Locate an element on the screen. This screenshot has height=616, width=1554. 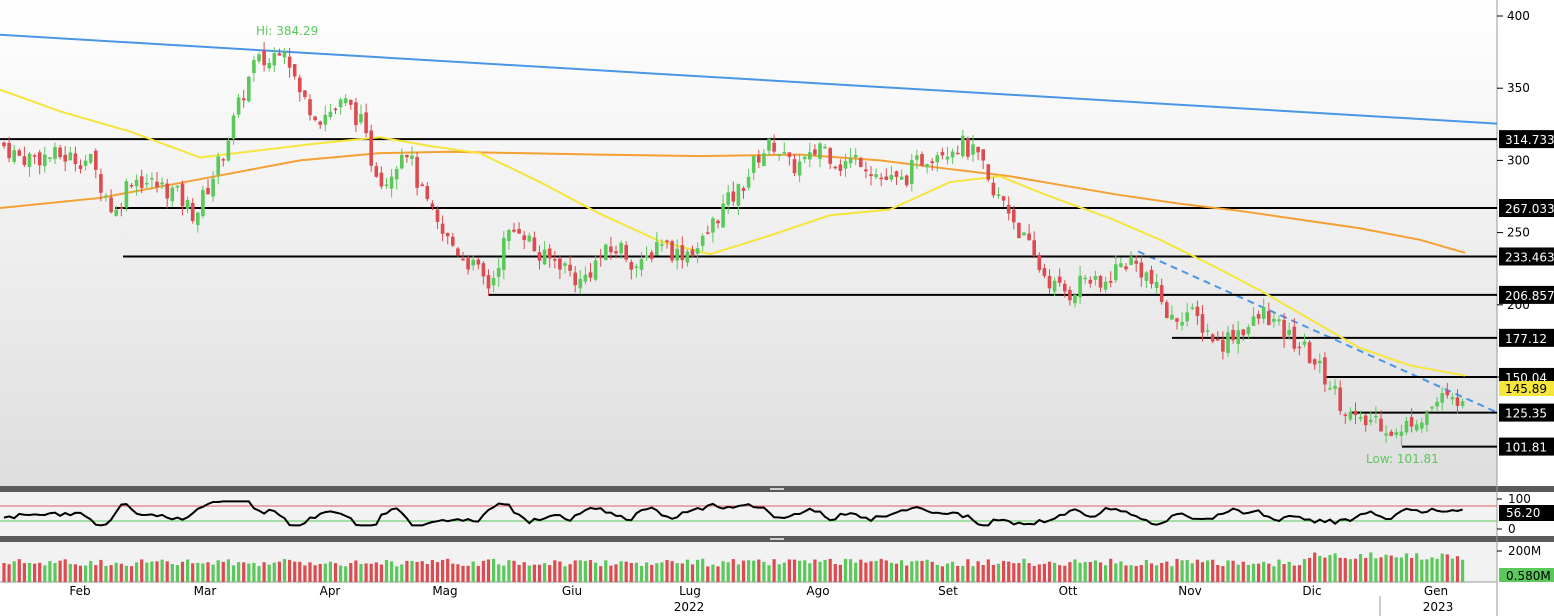
last-price-label: 145.89 is located at coordinates (1526, 388).